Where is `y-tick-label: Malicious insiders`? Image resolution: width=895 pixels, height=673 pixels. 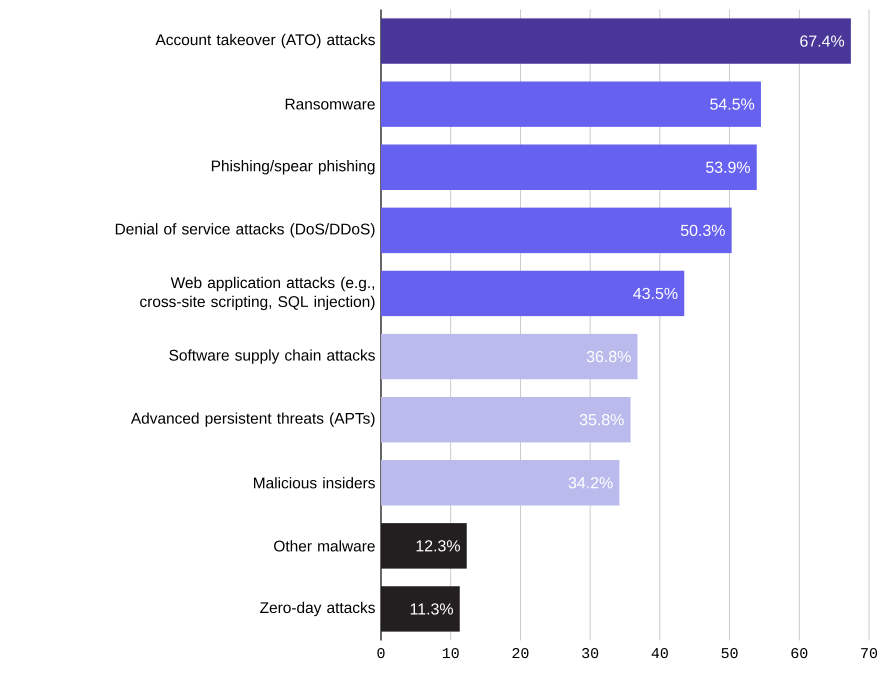
y-tick-label: Malicious insiders is located at coordinates (314, 482).